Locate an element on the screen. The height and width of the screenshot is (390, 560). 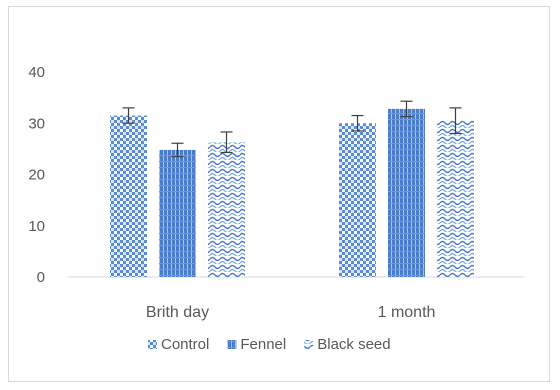
y-tick-label: 30 is located at coordinates (36, 123).